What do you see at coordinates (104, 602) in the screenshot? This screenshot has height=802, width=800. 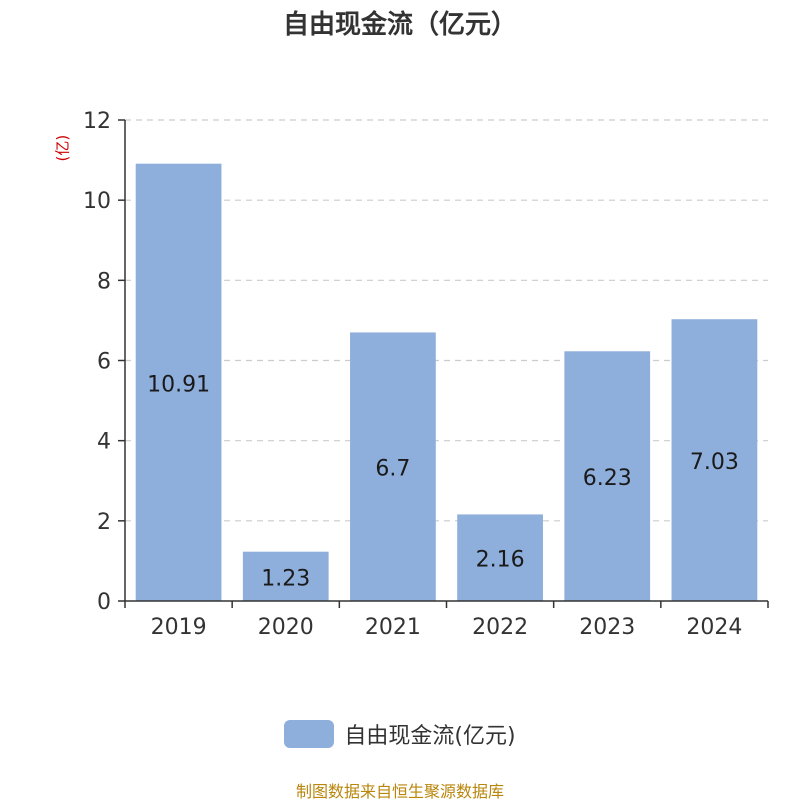 I see `y-tick-label: 0` at bounding box center [104, 602].